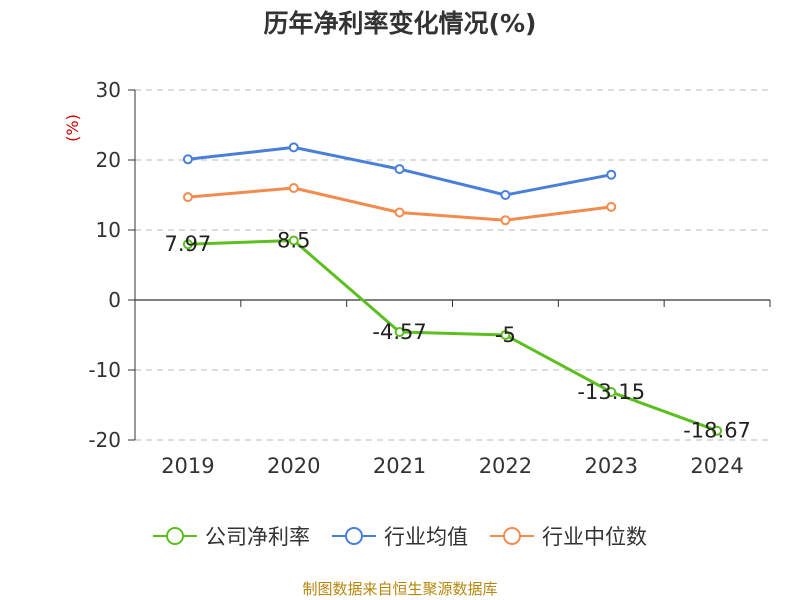 Image resolution: width=800 pixels, height=600 pixels. I want to click on legend-swatch-green, so click(175, 536).